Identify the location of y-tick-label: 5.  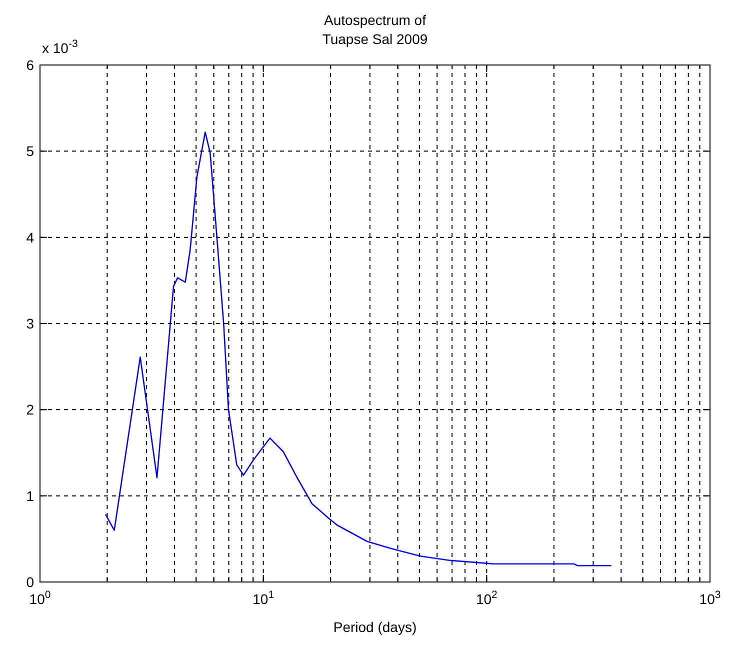
(30, 151).